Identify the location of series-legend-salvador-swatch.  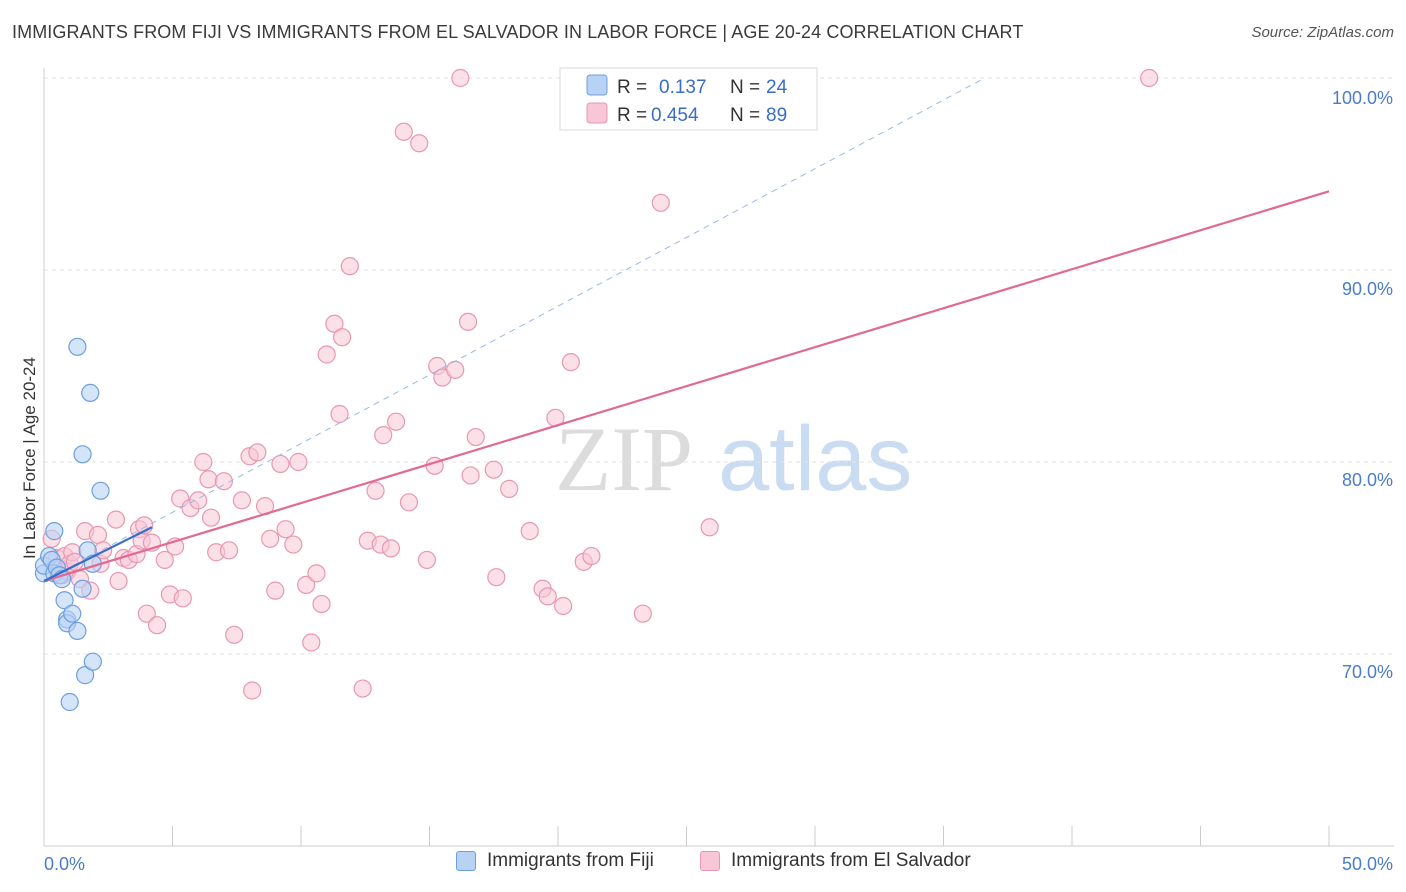
(710, 861).